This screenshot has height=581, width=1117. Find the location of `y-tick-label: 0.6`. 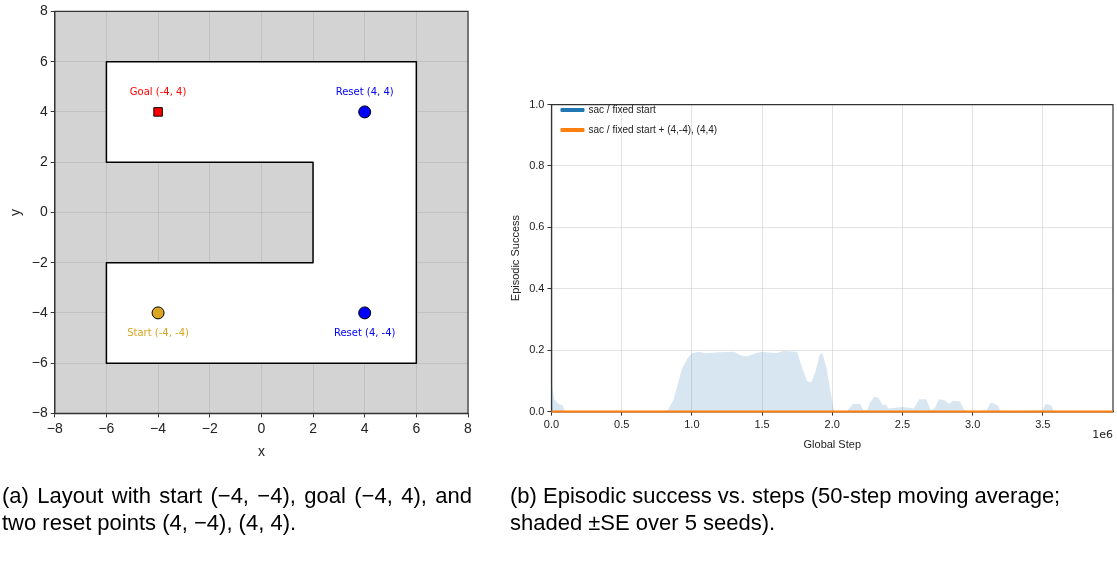

y-tick-label: 0.6 is located at coordinates (537, 226).